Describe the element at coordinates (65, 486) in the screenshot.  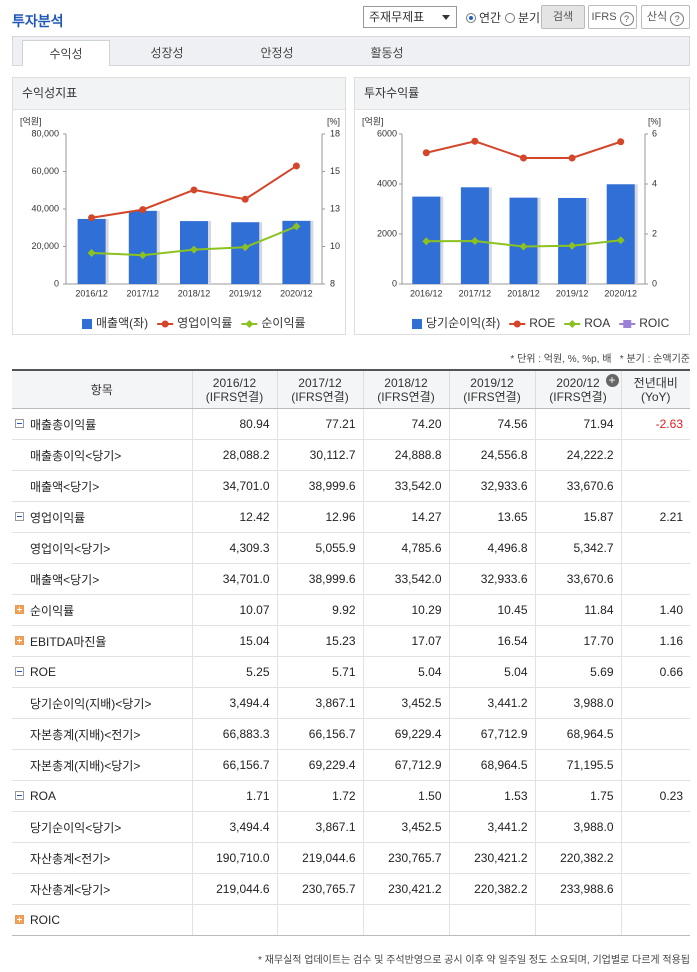
I see `label-text: 매출액<당기>` at that location.